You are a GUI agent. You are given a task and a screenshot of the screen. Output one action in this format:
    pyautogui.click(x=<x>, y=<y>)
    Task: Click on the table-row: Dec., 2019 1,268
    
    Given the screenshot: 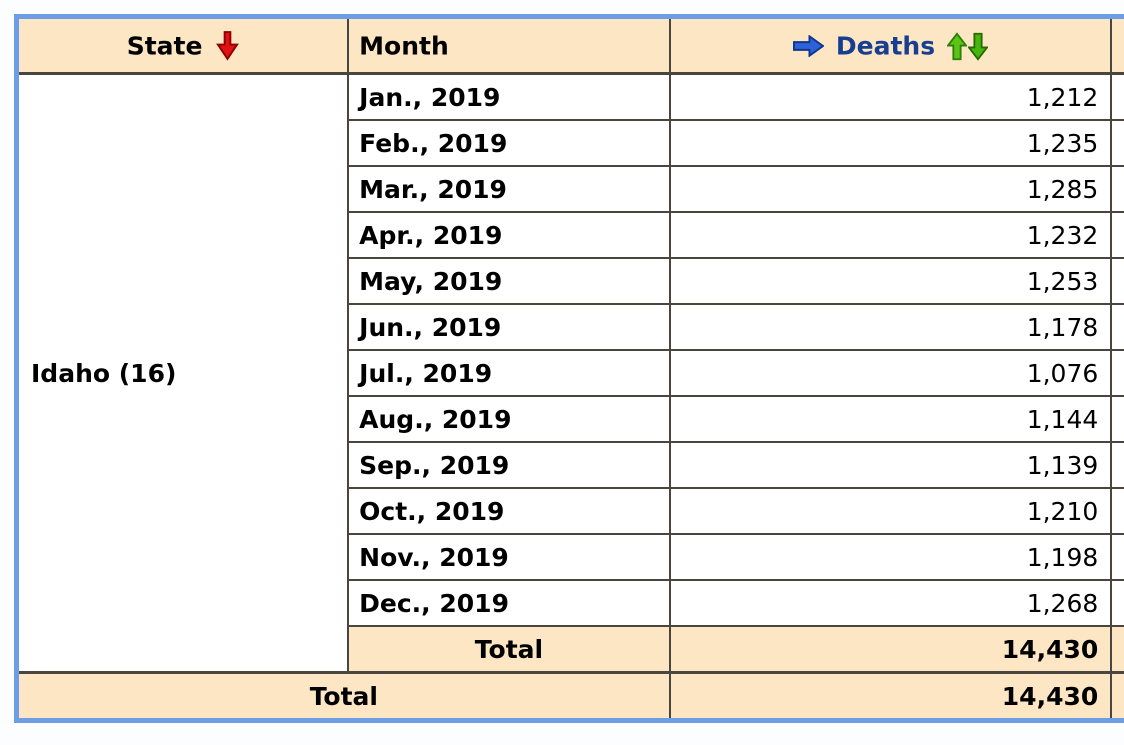 What is the action you would take?
    pyautogui.click(x=570, y=603)
    